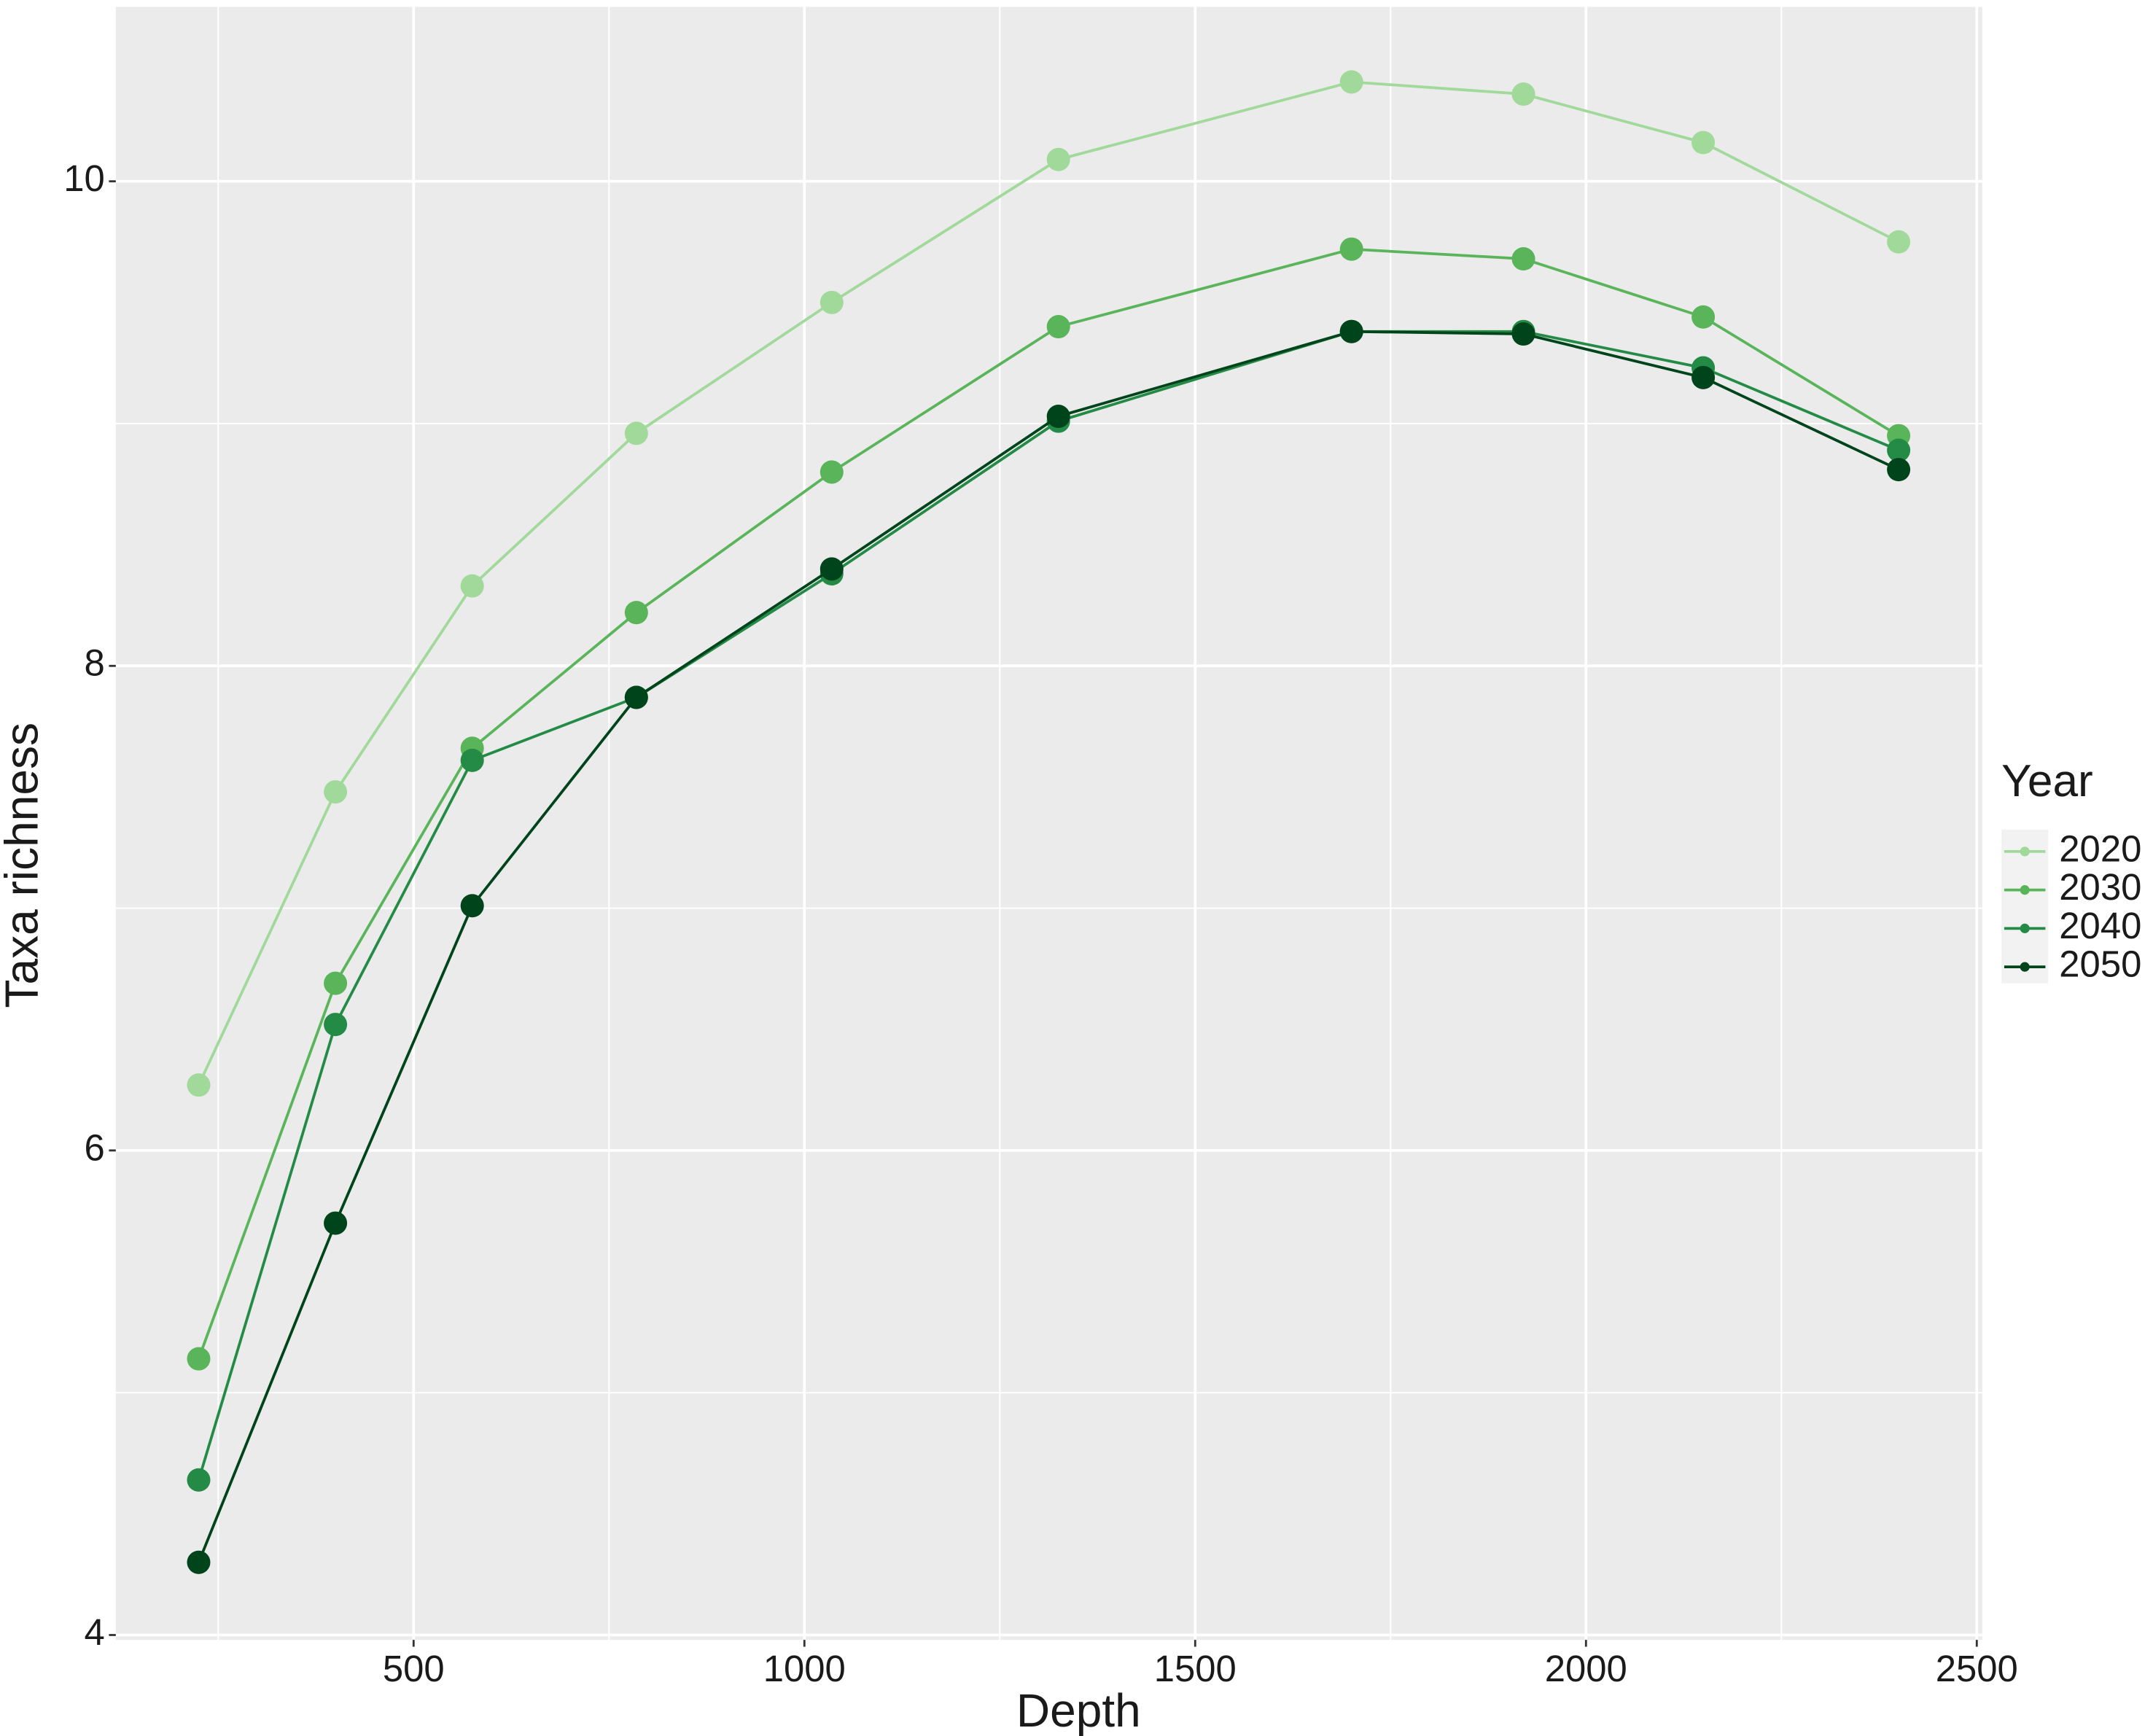 This screenshot has height=1736, width=2153. Describe the element at coordinates (84, 178) in the screenshot. I see `y-tick-label: 10` at that location.